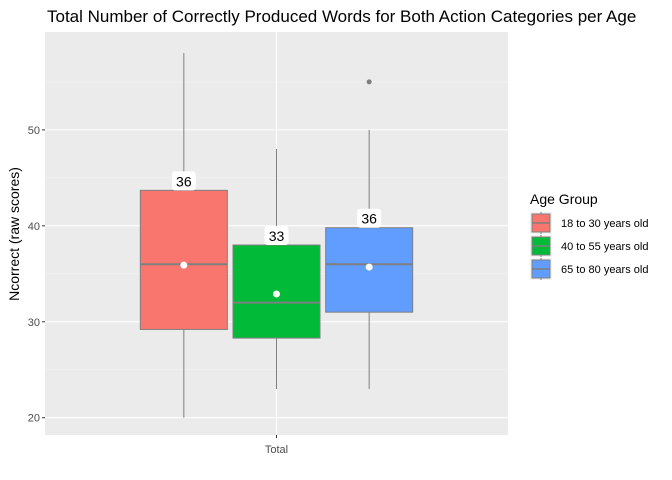 This screenshot has width=672, height=480. I want to click on y-axis-label: Ncorrect (raw scores), so click(14, 234).